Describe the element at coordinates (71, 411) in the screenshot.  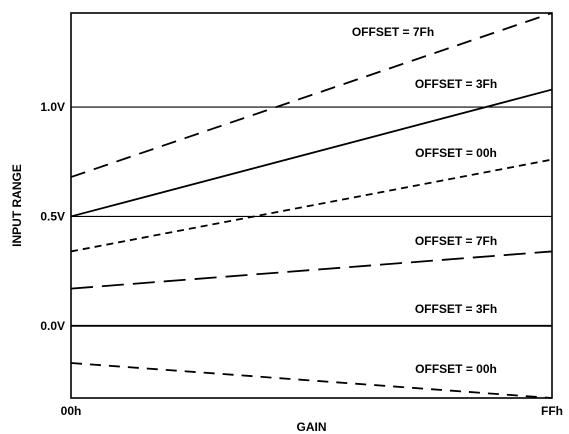
I see `x-tick-label: 00h` at that location.